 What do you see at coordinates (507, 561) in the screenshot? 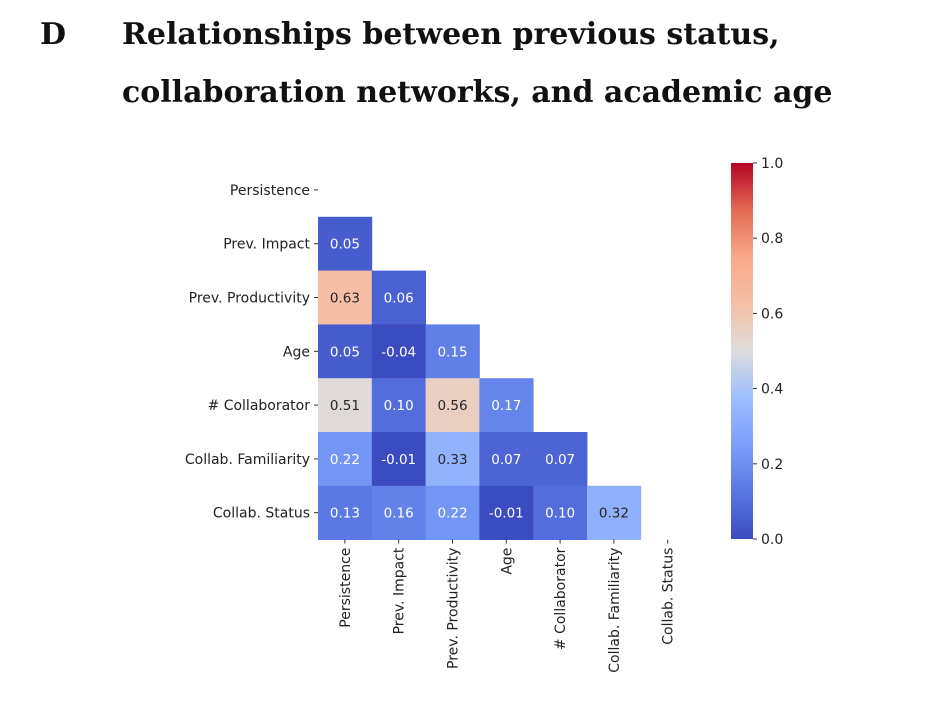
I see `x-tick-label: Age` at bounding box center [507, 561].